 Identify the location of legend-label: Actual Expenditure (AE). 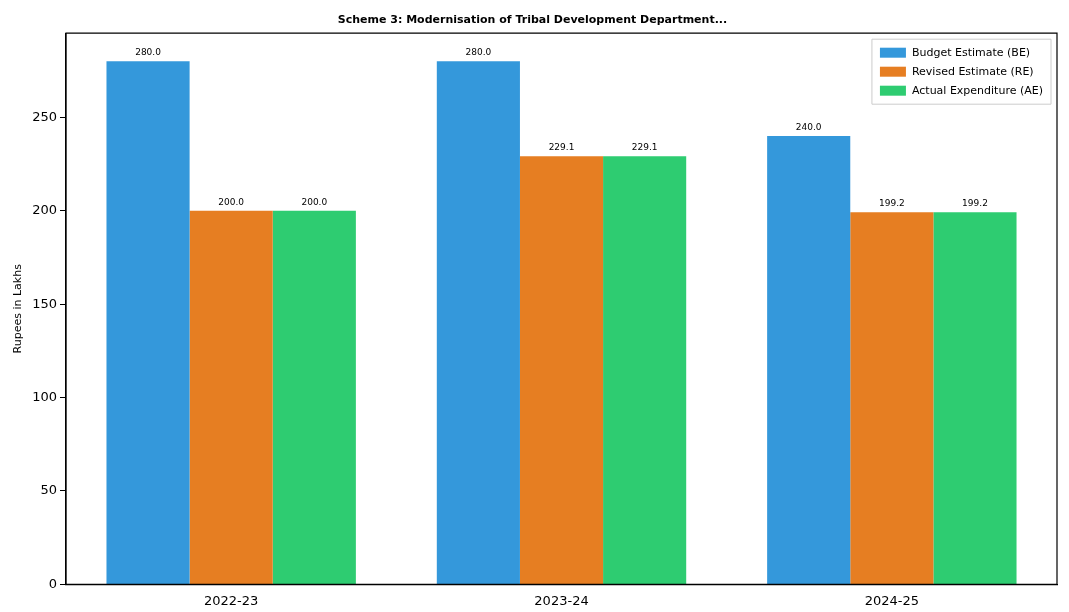
(977, 90).